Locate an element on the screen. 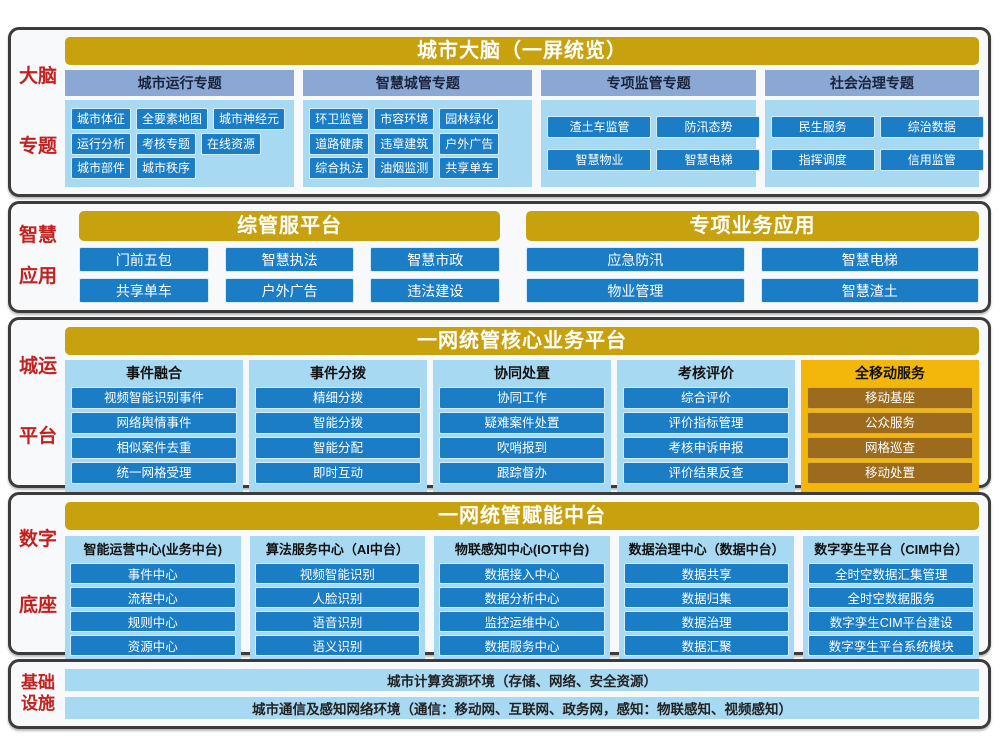 The image size is (1000, 750). side-label-line: 城运 is located at coordinates (37, 366).